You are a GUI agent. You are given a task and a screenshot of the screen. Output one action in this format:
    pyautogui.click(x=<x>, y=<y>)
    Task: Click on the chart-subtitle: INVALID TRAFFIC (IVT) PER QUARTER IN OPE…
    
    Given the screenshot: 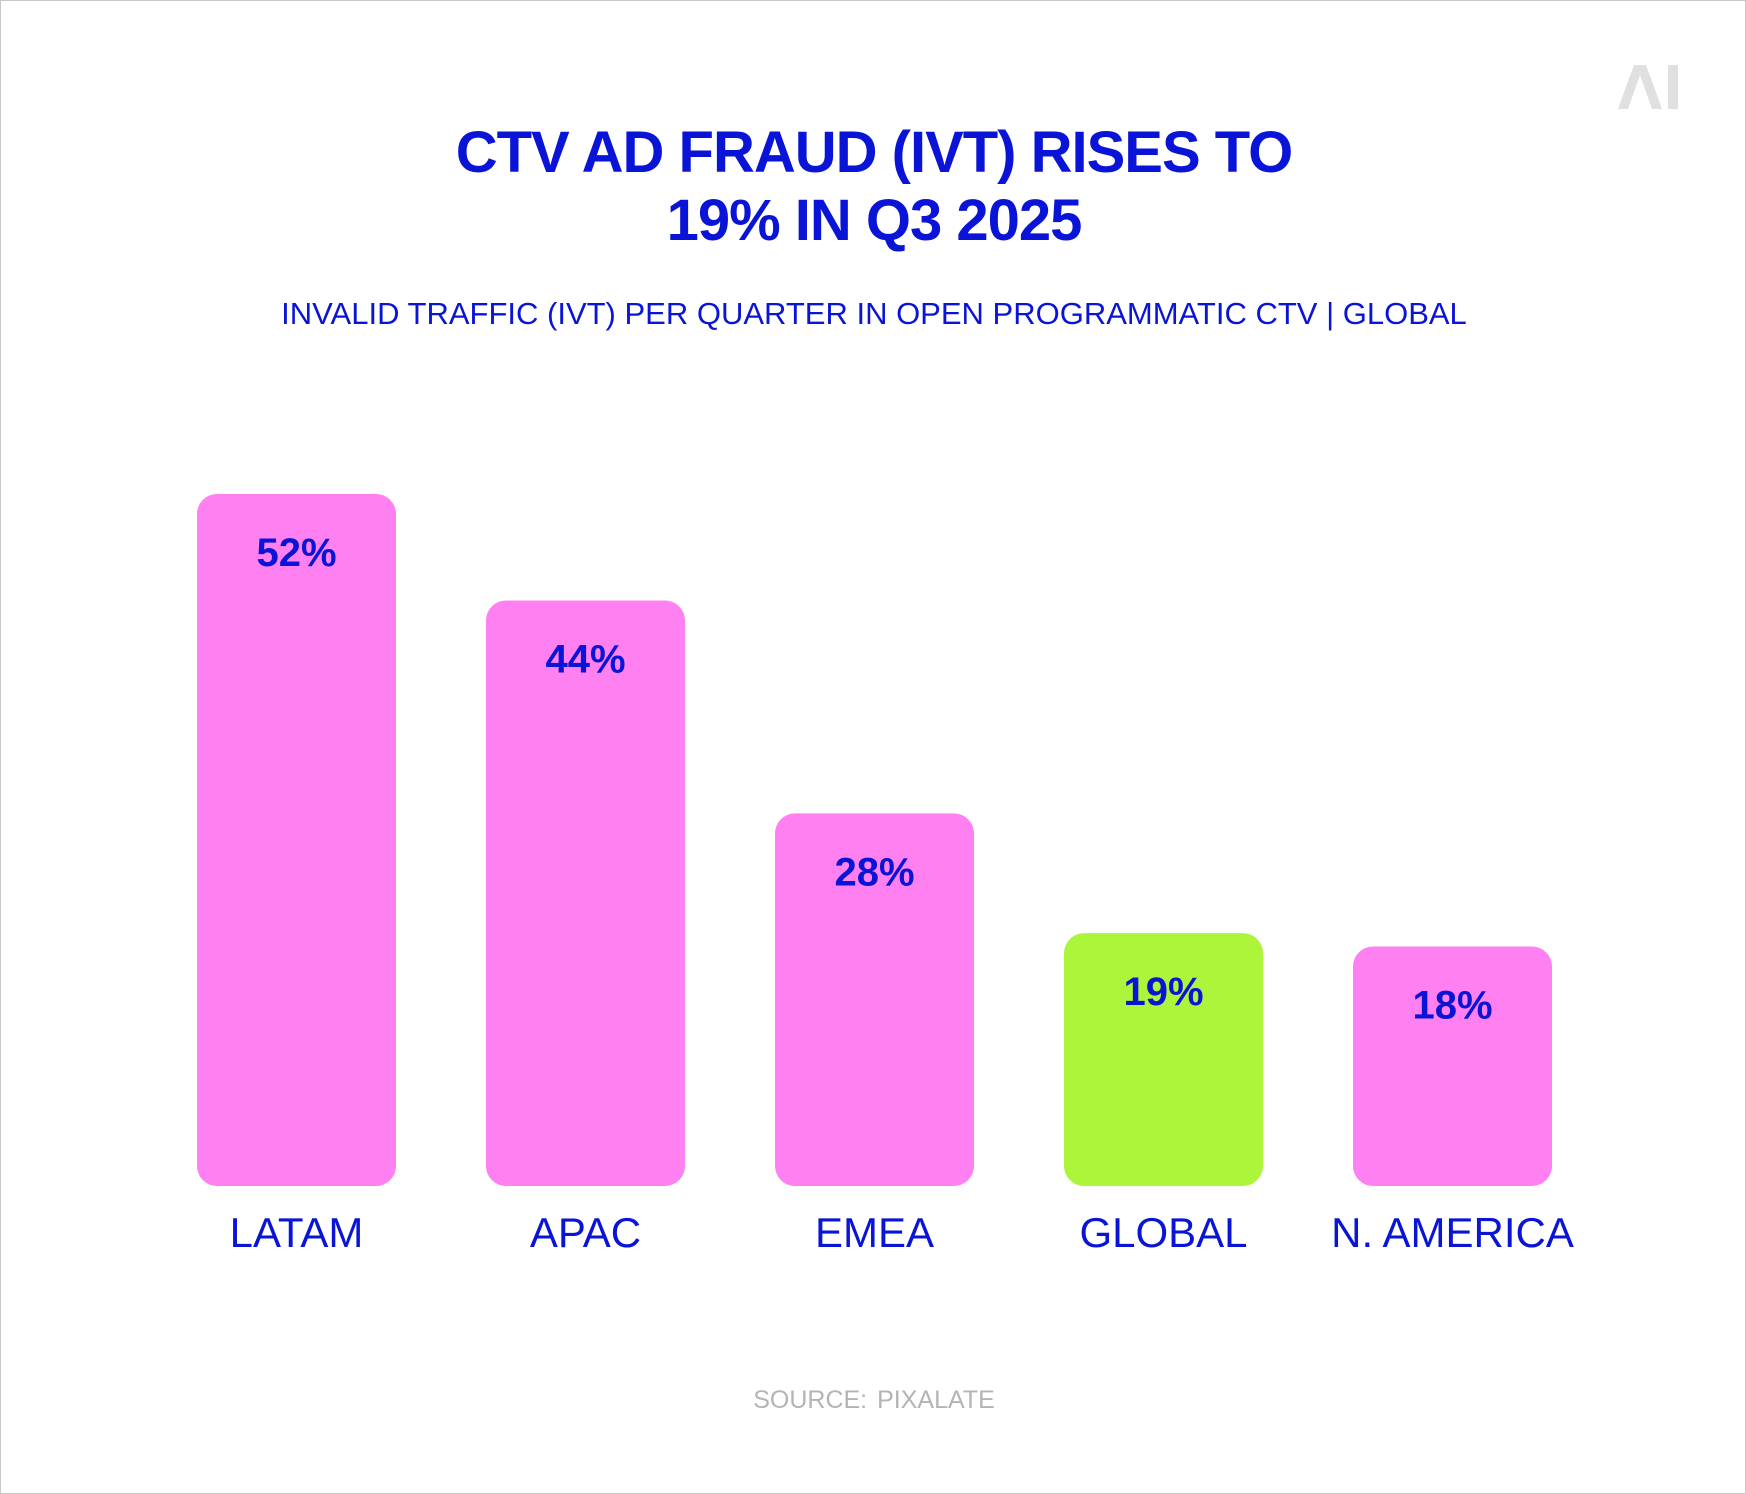 What is the action you would take?
    pyautogui.click(x=874, y=313)
    